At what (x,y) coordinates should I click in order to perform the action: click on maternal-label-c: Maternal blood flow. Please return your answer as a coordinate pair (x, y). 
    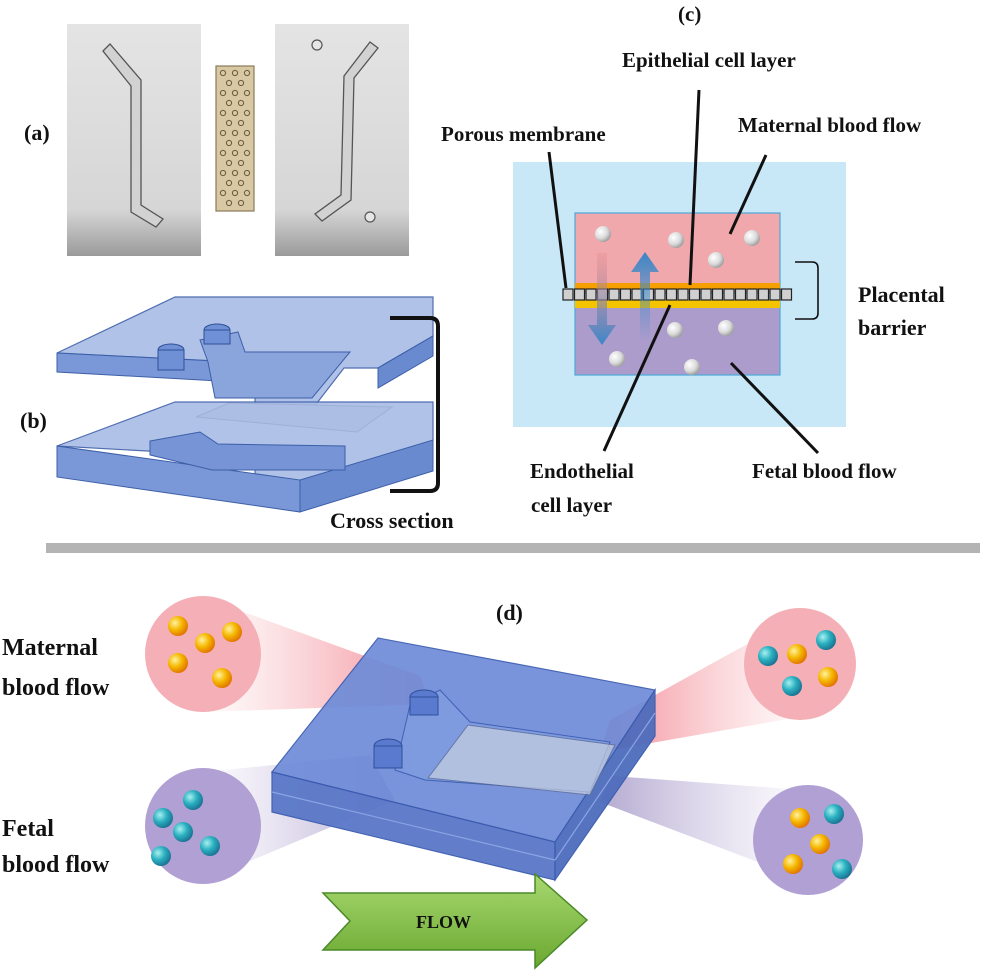
    Looking at the image, I should click on (830, 125).